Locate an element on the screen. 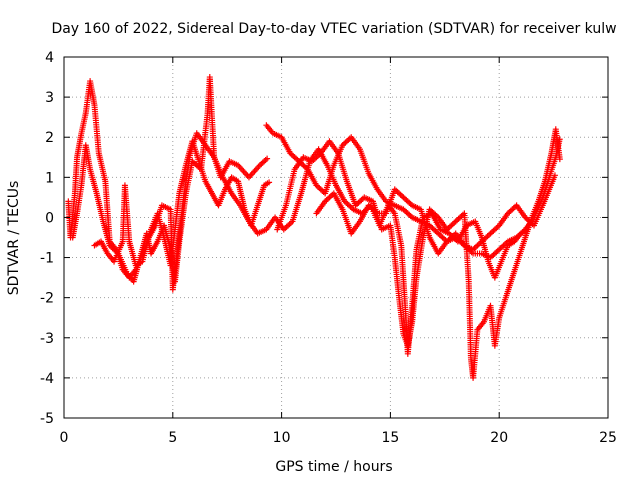  y-tick-label: -2 is located at coordinates (47, 299).